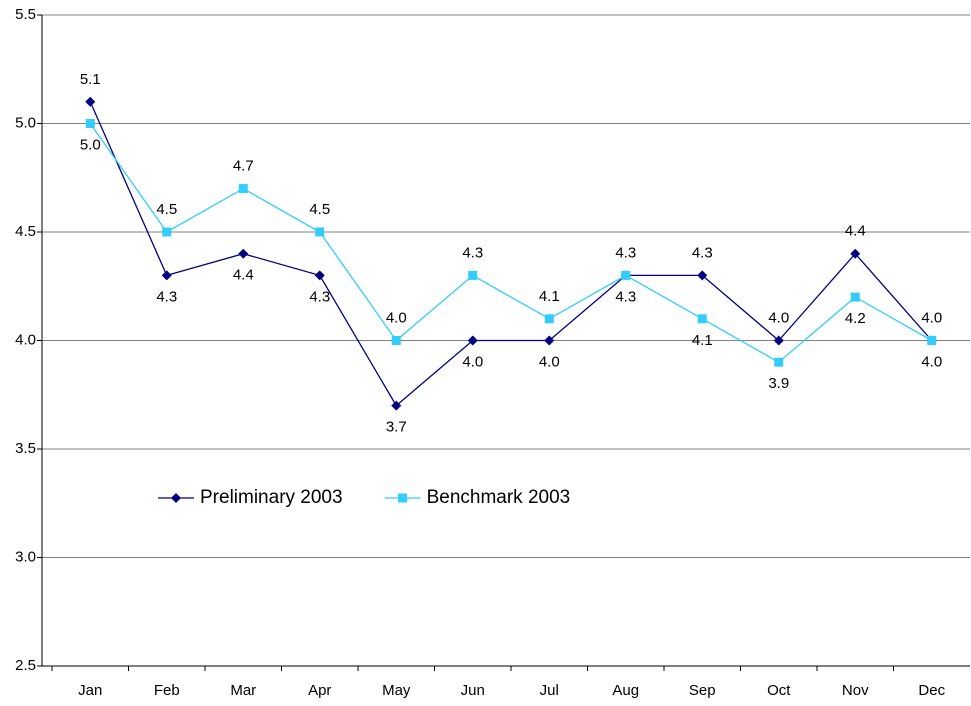  What do you see at coordinates (319, 690) in the screenshot?
I see `x-tick-label: Apr` at bounding box center [319, 690].